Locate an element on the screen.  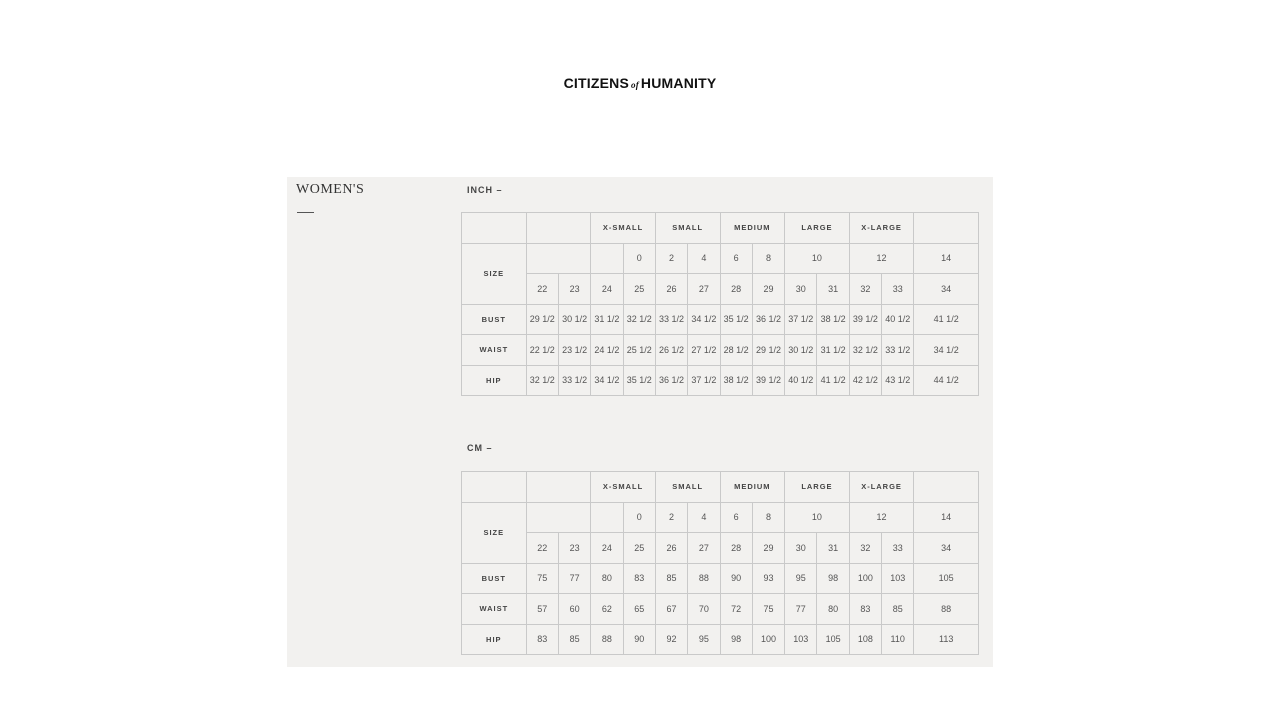
waist-size-cell: 23 is located at coordinates (574, 548).